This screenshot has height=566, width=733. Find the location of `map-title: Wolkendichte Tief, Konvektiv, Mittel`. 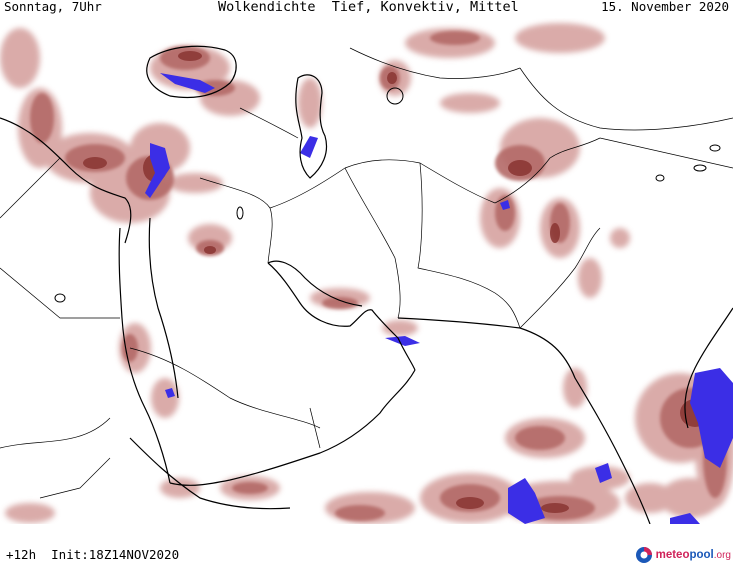

map-title: Wolkendichte Tief, Konvektiv, Mittel is located at coordinates (368, 7).